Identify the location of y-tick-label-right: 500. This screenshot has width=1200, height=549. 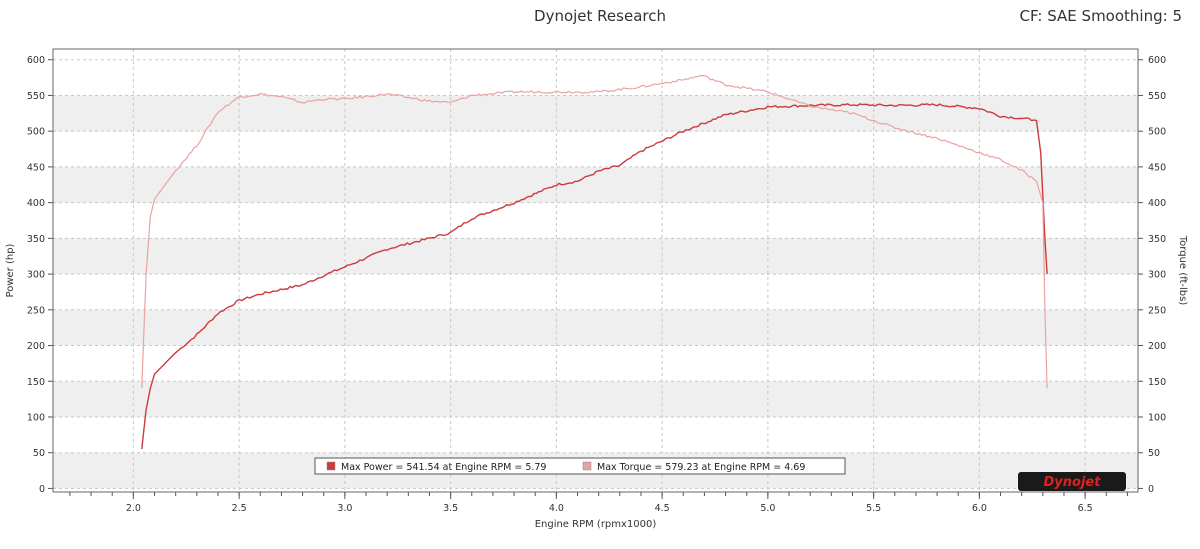
(1157, 132).